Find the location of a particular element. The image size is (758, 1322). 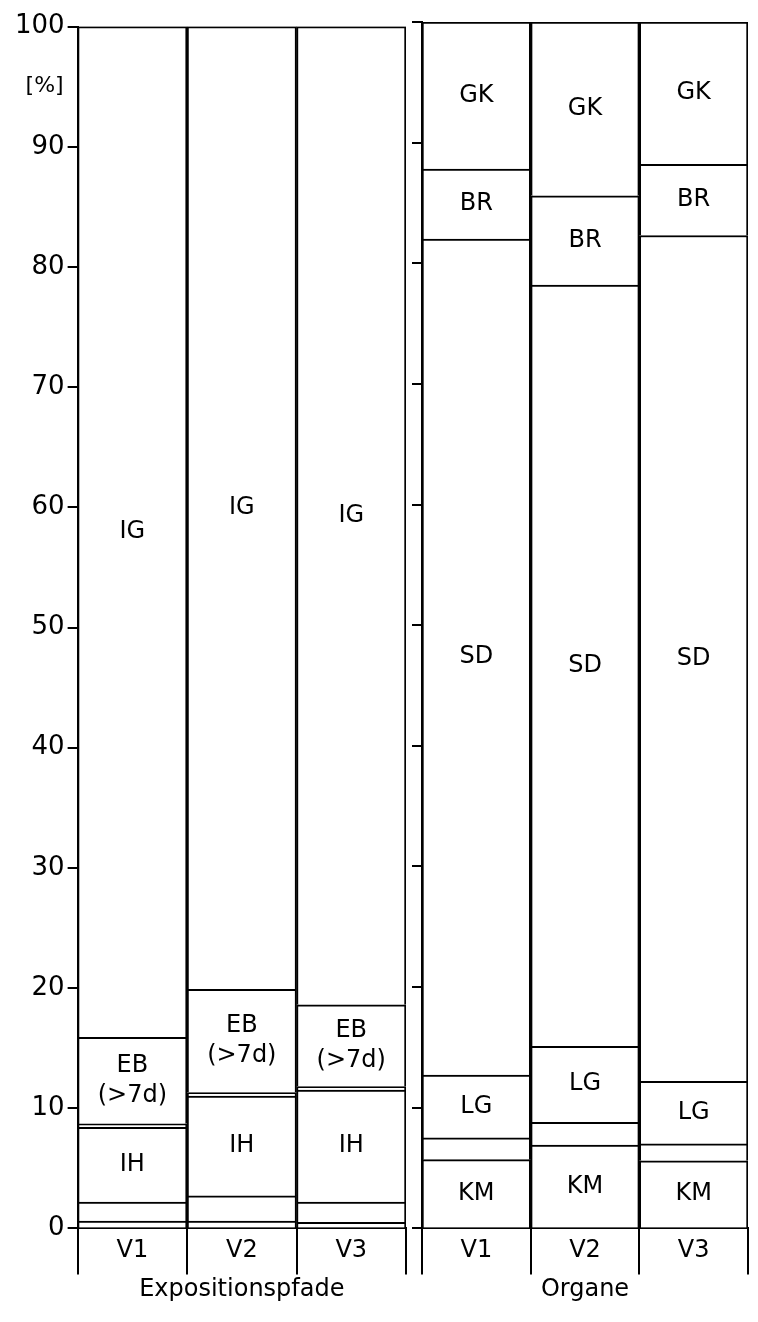

y-axis-title: [%] is located at coordinates (44, 85).